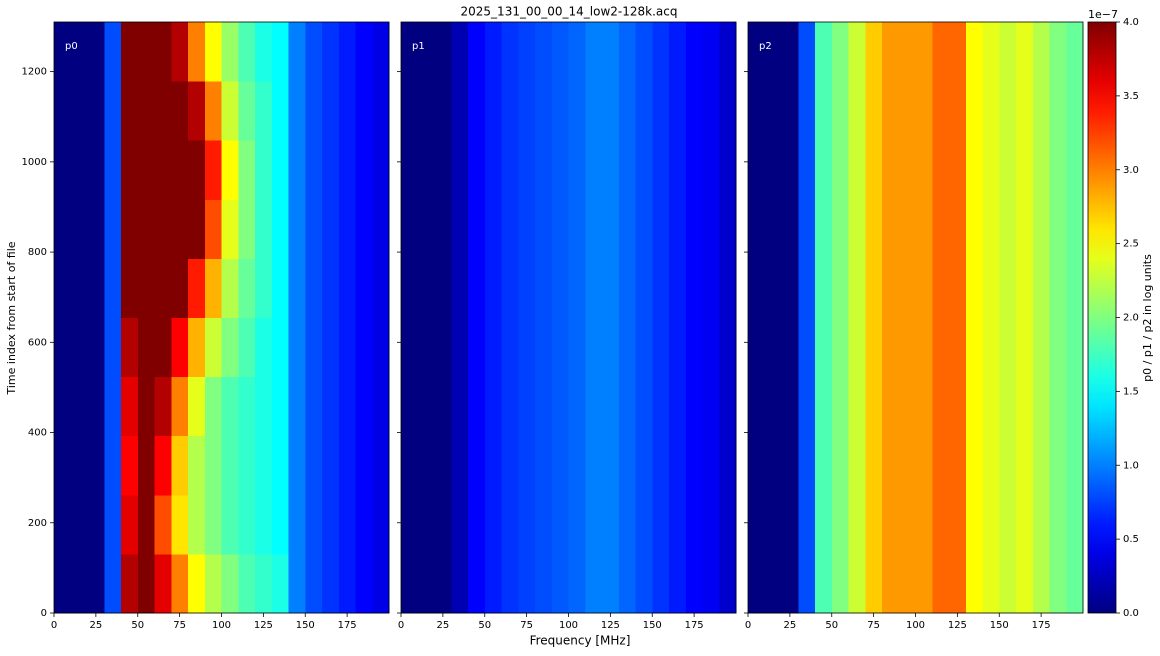 The width and height of the screenshot is (1160, 656). I want to click on x-tick-label: 0, so click(54, 625).